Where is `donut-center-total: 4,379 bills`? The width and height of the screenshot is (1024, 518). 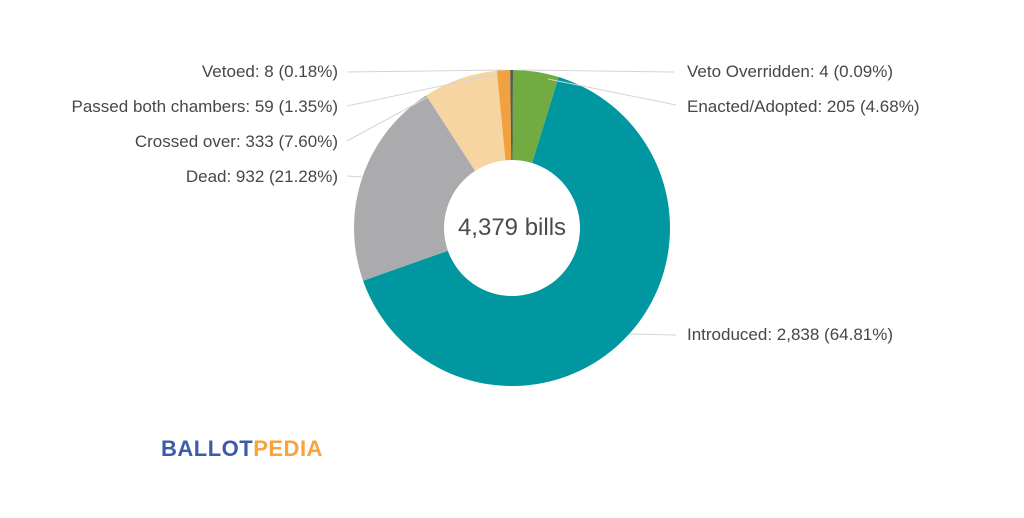
donut-center-total: 4,379 bills is located at coordinates (512, 227).